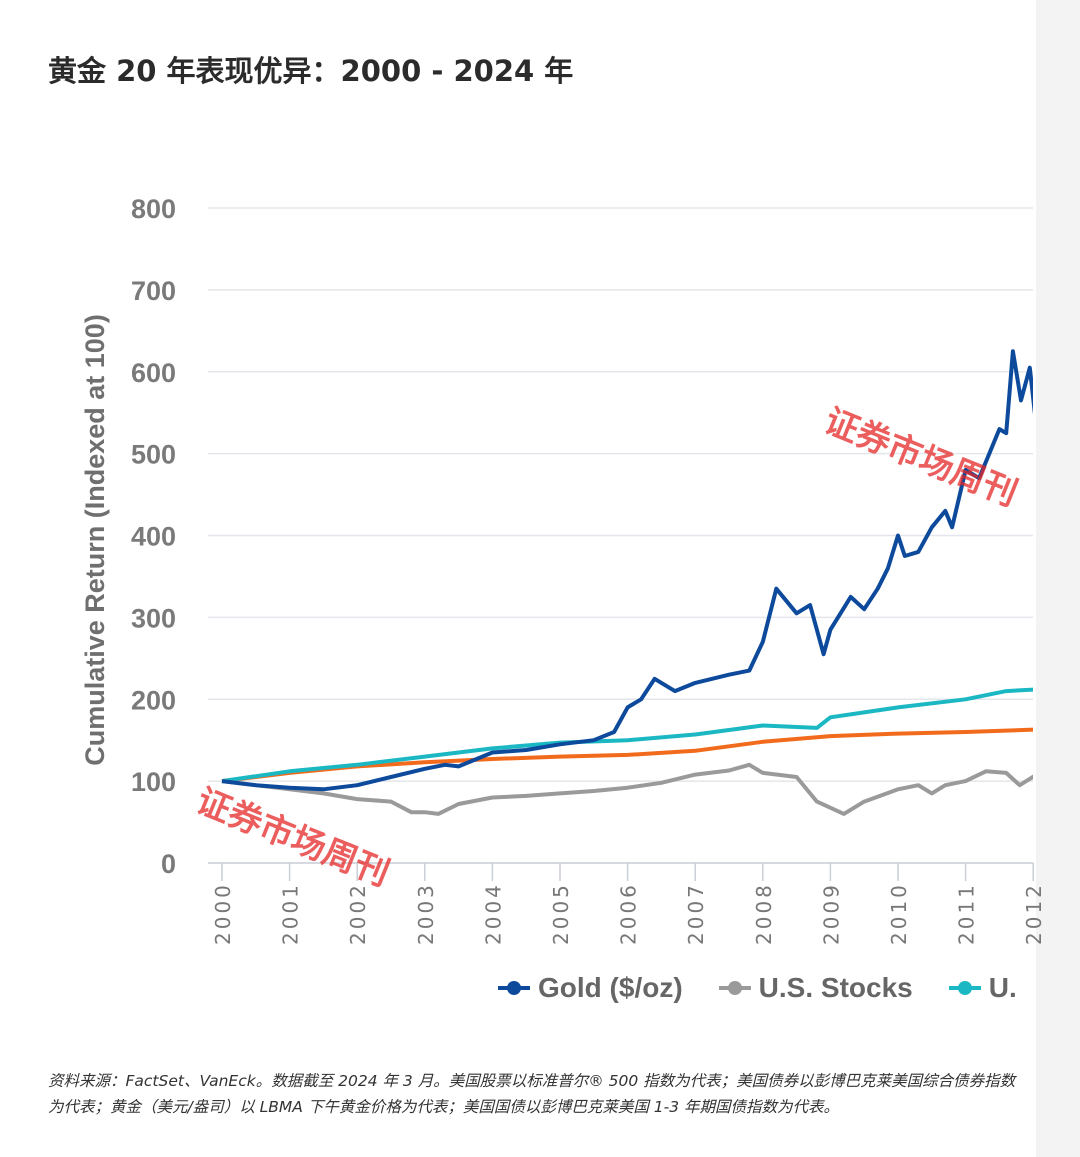  I want to click on y-tick-label: 800, so click(153, 209).